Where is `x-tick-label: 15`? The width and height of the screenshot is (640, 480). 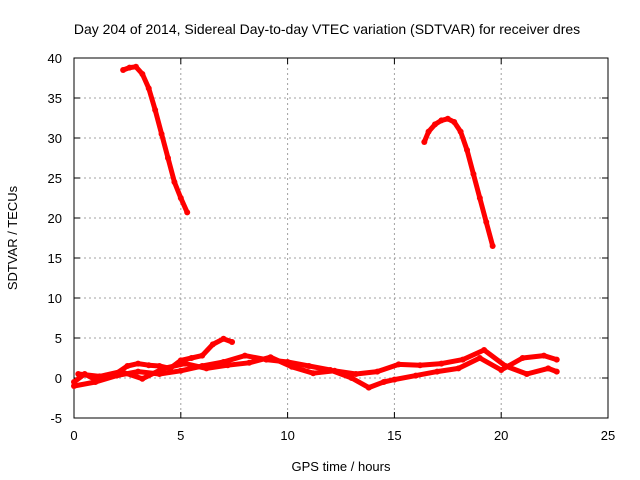 x-tick-label: 15 is located at coordinates (394, 435).